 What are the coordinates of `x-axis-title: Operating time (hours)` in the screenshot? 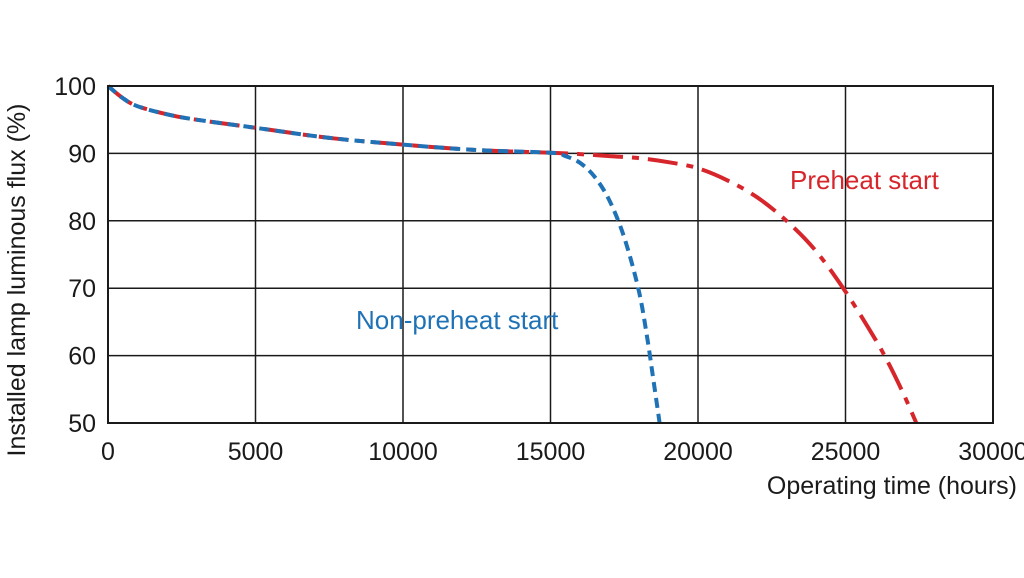 It's located at (892, 486).